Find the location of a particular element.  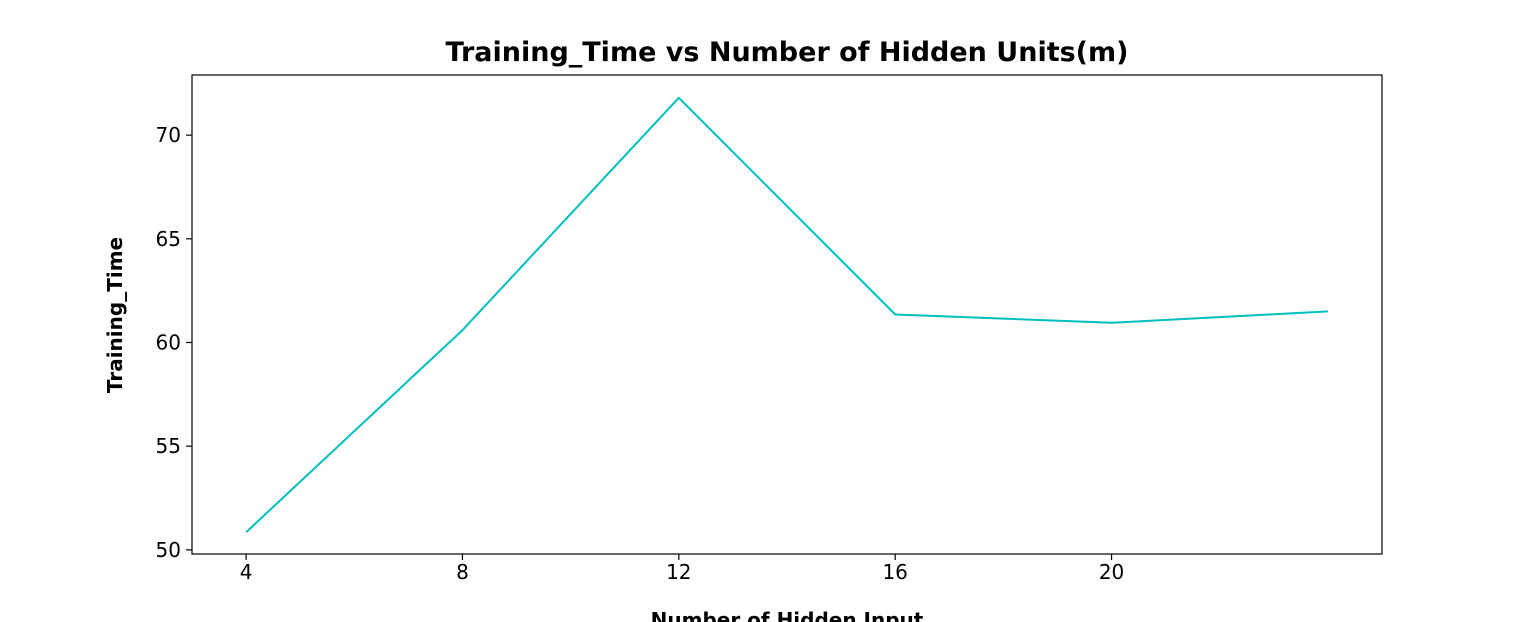

y-tick-label: 70 is located at coordinates (168, 135).